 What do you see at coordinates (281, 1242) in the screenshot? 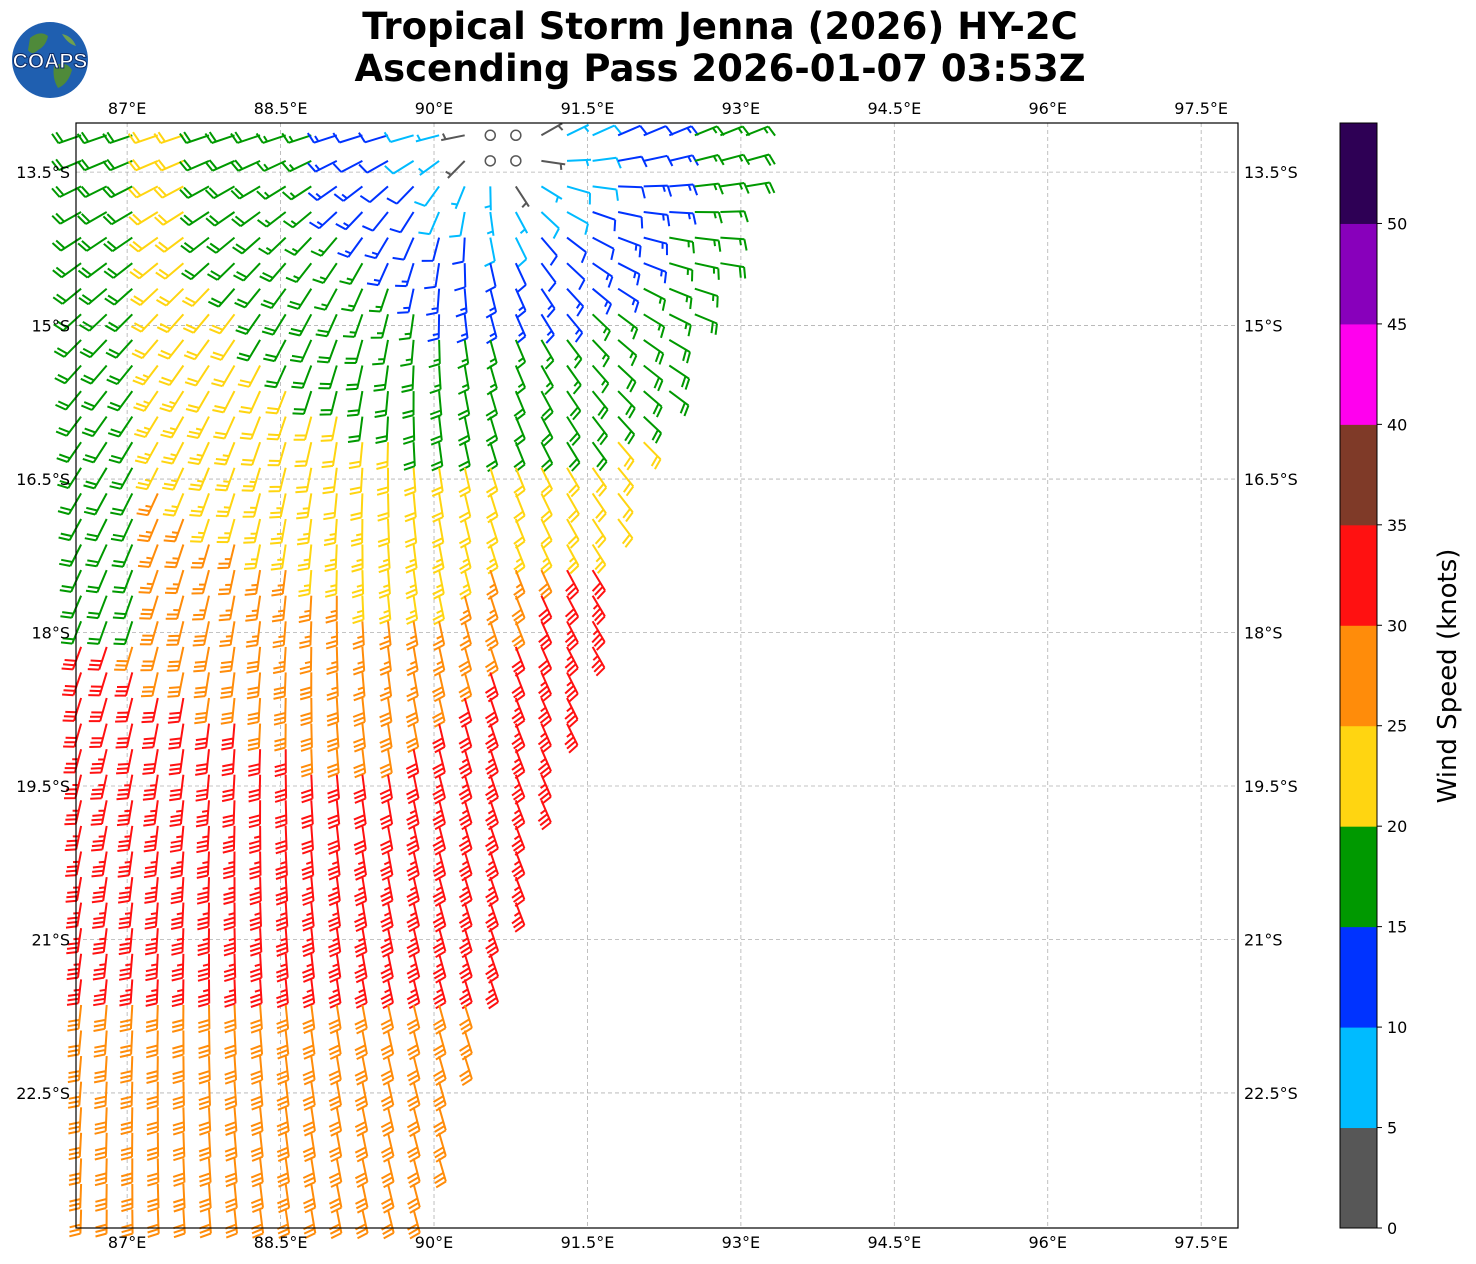
I see `lon-tick-label-bottom: 88.5°E` at bounding box center [281, 1242].